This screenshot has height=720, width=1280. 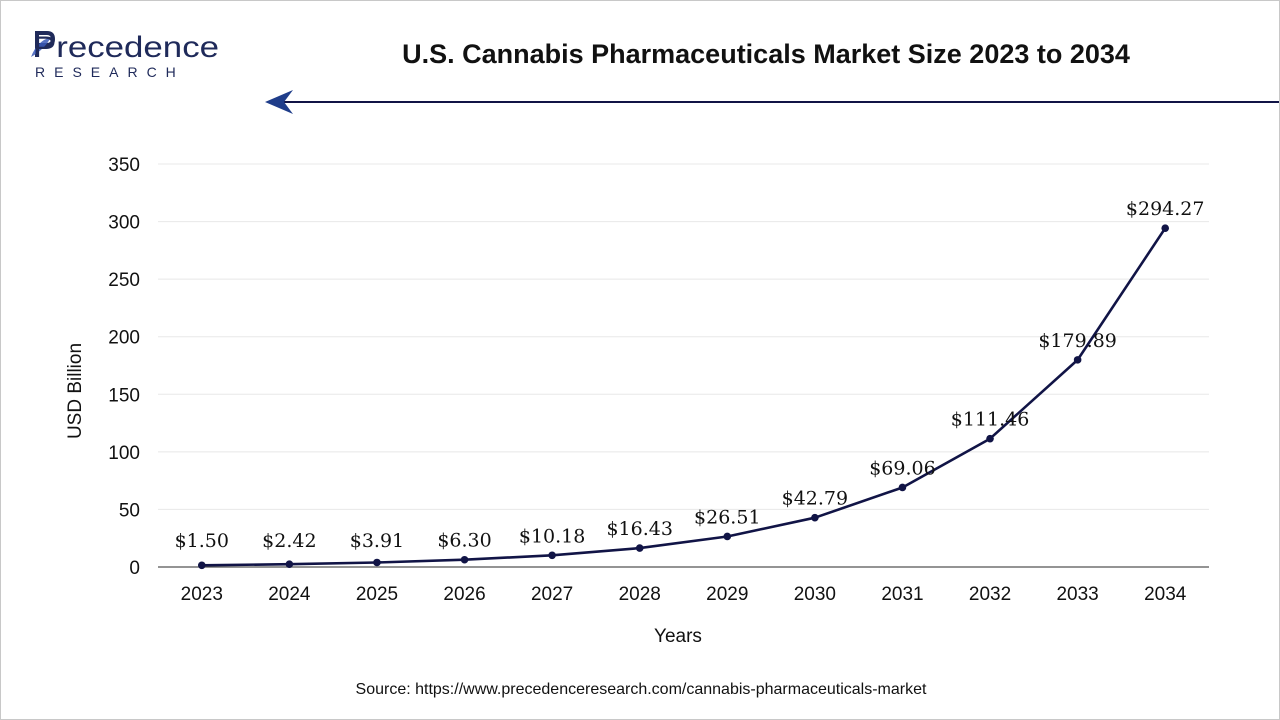 What do you see at coordinates (75, 391) in the screenshot?
I see `y-axis-label: USD Billion` at bounding box center [75, 391].